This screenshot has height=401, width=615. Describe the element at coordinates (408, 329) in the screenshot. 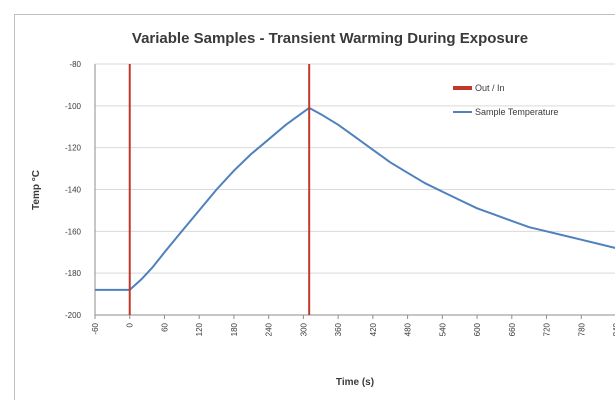

I see `x-tick-label: 480` at that location.